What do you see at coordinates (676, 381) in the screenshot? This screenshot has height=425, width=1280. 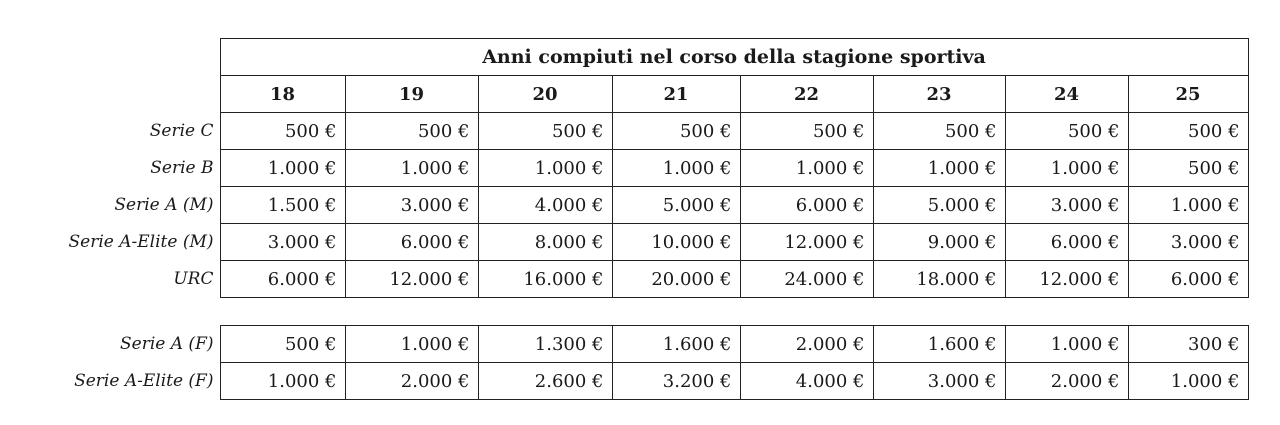 I see `amount-cell: 3.200 €` at bounding box center [676, 381].